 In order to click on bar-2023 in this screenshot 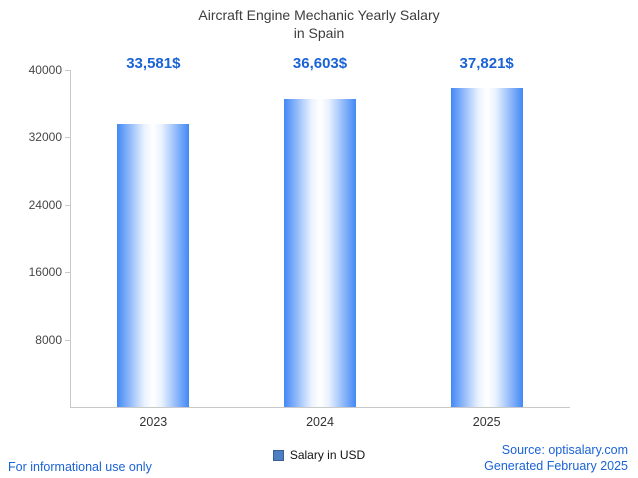, I will do `click(153, 265)`.